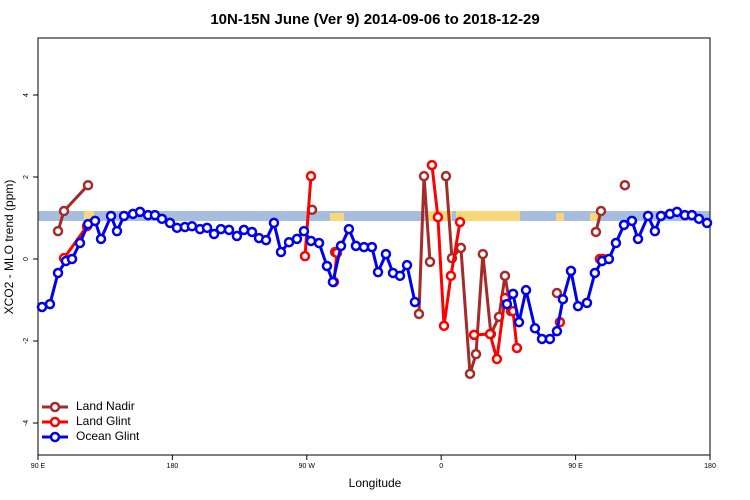 This screenshot has height=500, width=750. Describe the element at coordinates (26, 95) in the screenshot. I see `y-tick-label: 4` at that location.